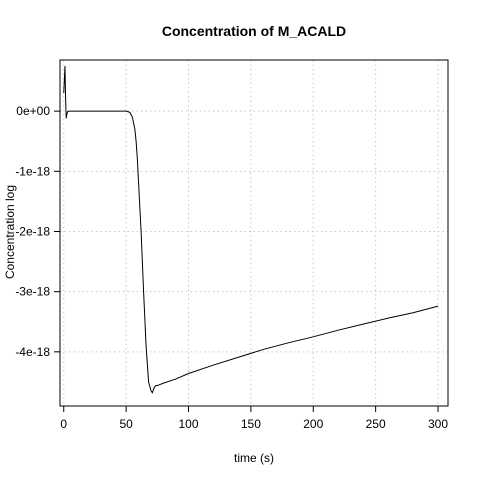  I want to click on x-tick-label: 250, so click(376, 424).